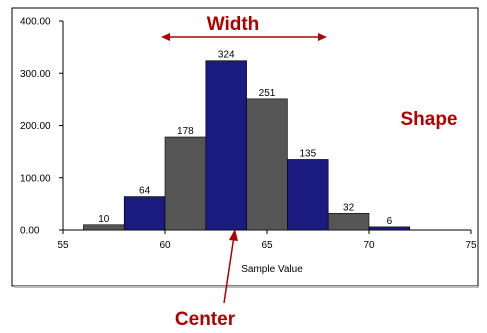 This screenshot has height=333, width=487. Describe the element at coordinates (205, 319) in the screenshot. I see `center-label: Center` at that location.